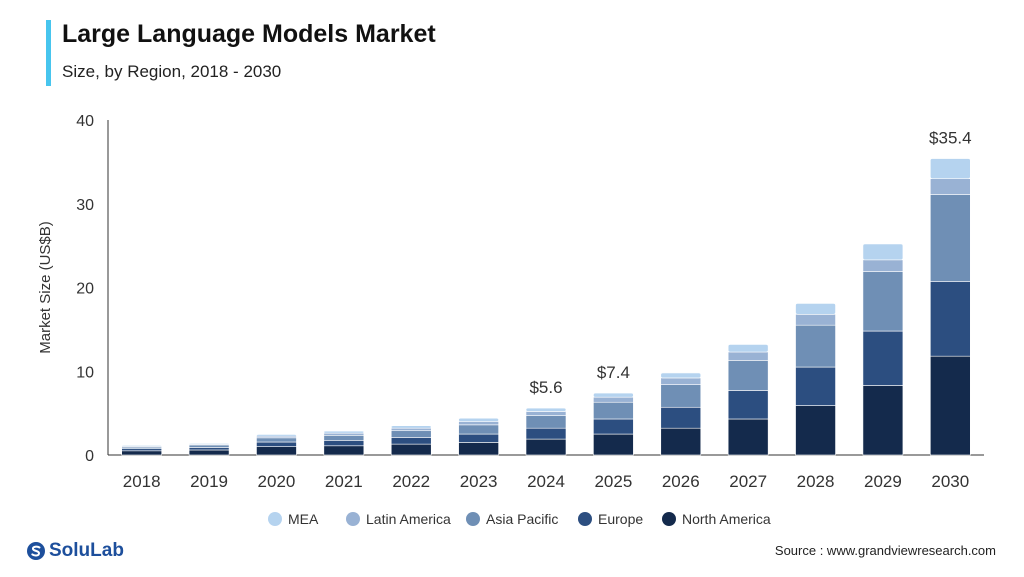 The image size is (1024, 577). What do you see at coordinates (89, 456) in the screenshot?
I see `y-tick-label: 0` at bounding box center [89, 456].